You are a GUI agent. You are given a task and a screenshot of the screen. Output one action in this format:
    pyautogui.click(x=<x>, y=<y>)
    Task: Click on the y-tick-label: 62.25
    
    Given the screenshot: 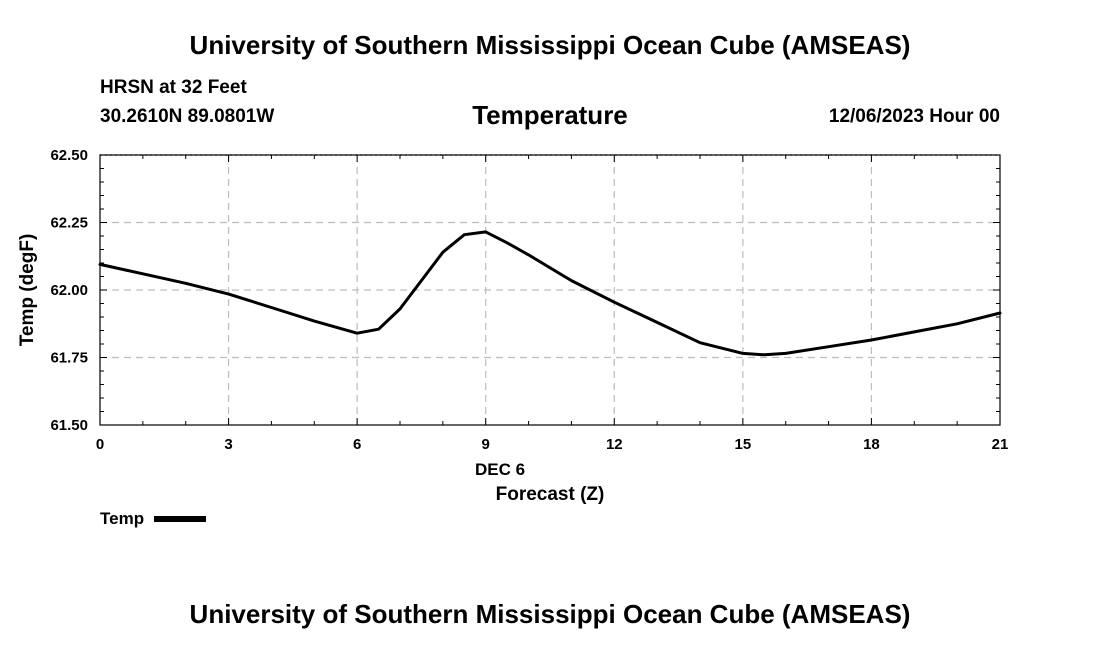 What is the action you would take?
    pyautogui.click(x=69, y=223)
    